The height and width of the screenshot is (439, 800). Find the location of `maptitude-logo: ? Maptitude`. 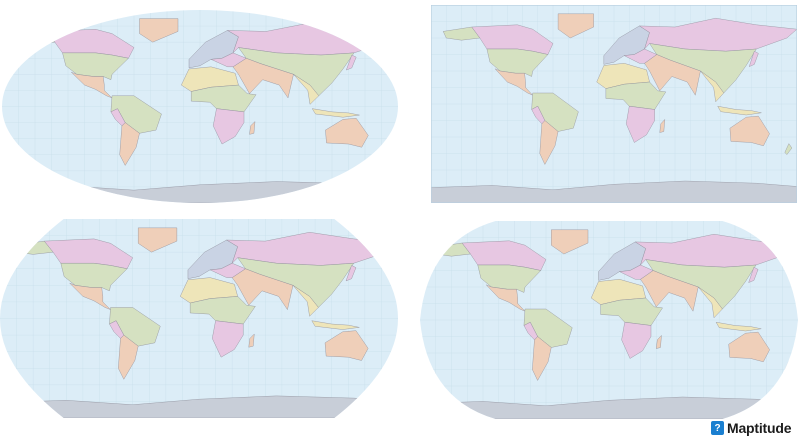

maptitude-logo: ? Maptitude is located at coordinates (751, 428).